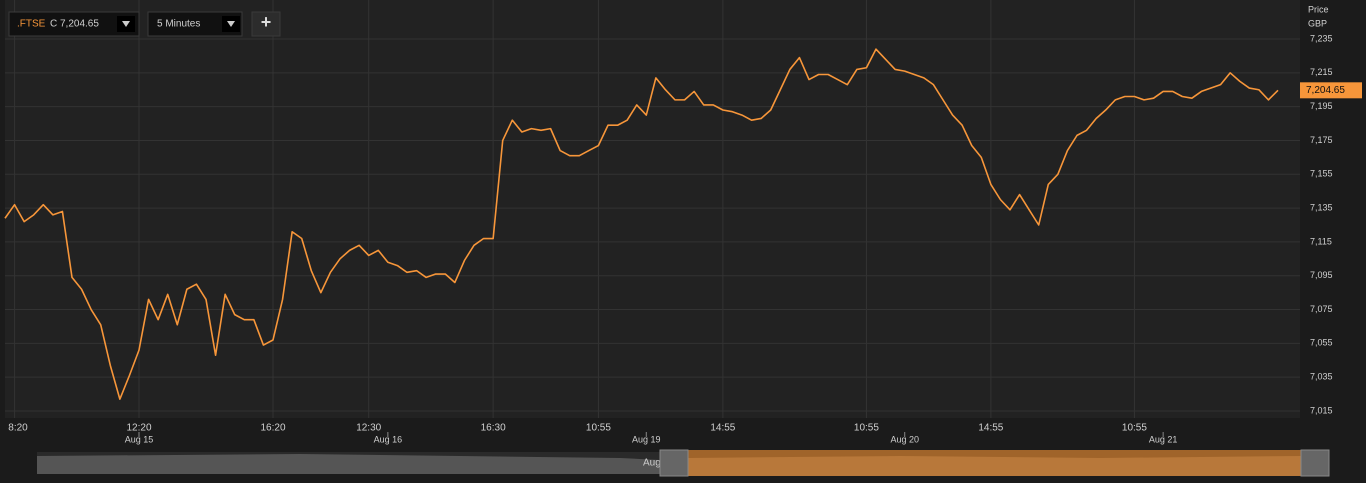 This screenshot has height=483, width=1366. What do you see at coordinates (1163, 439) in the screenshot?
I see `date-label: Aug 21` at bounding box center [1163, 439].